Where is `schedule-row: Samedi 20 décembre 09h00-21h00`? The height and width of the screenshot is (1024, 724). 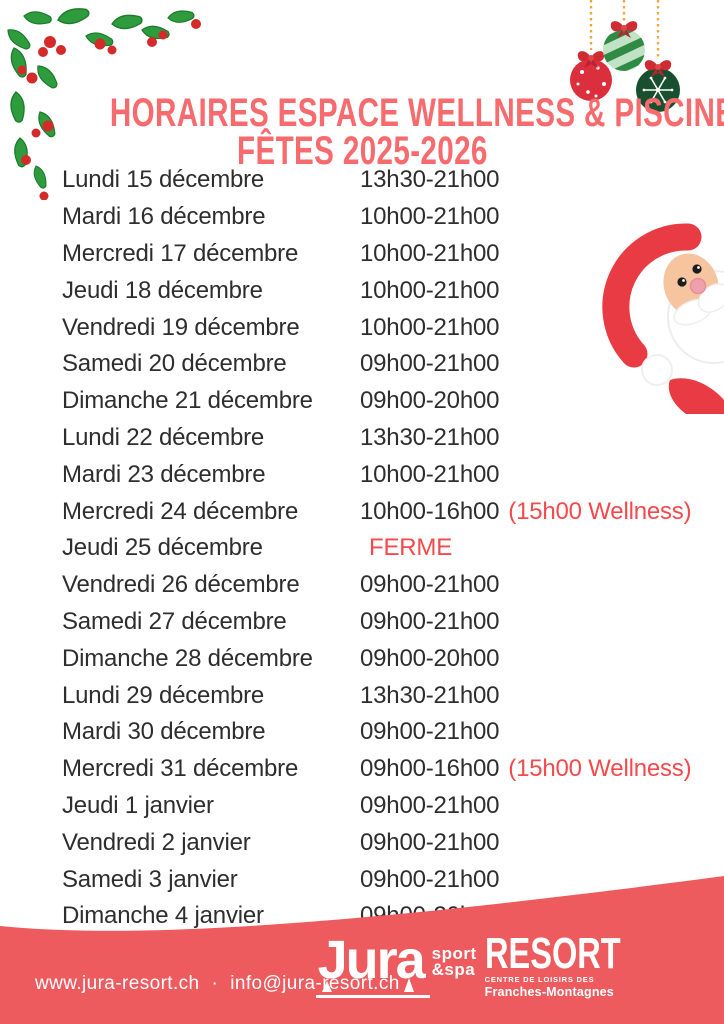
schedule-row: Samedi 20 décembre 09h00-21h00 is located at coordinates (382, 364).